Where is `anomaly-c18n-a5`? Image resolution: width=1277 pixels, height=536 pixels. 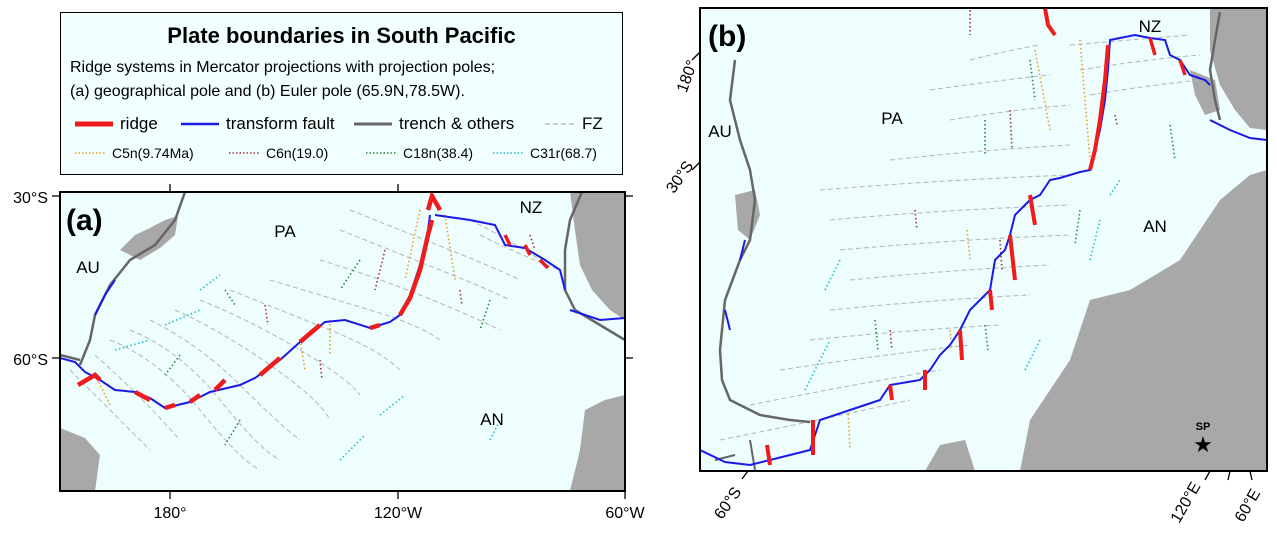
anomaly-c18n-a5 is located at coordinates (230, 297).